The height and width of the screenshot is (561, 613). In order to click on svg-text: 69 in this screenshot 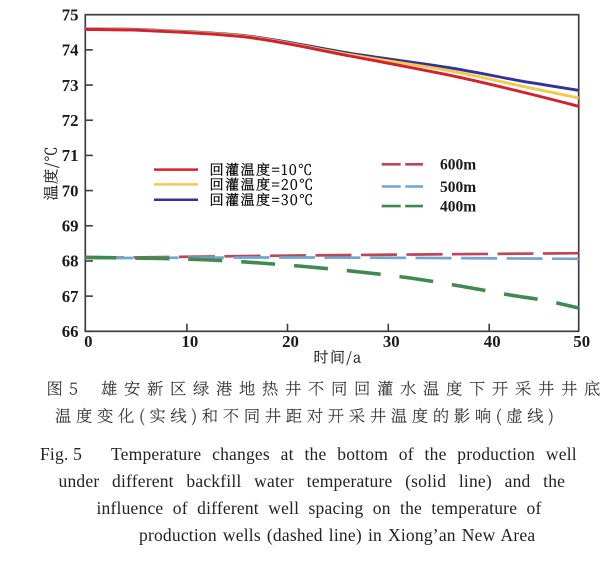, I will do `click(70, 226)`.